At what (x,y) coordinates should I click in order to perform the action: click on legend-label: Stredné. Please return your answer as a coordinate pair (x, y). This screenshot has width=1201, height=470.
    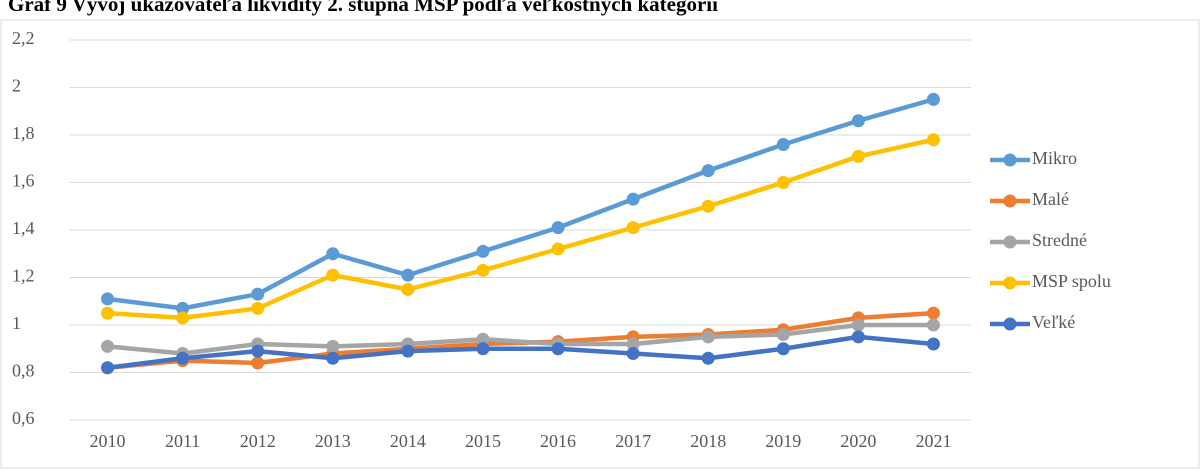
    Looking at the image, I should click on (1059, 240).